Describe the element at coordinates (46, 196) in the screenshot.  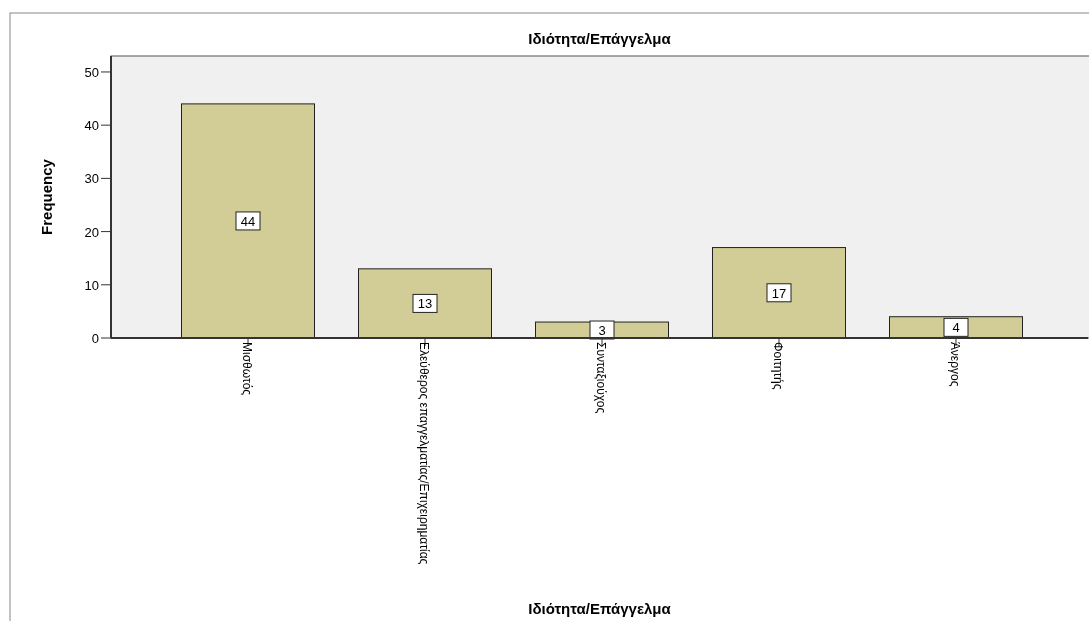
I see `y-axis-title: Frequency` at that location.